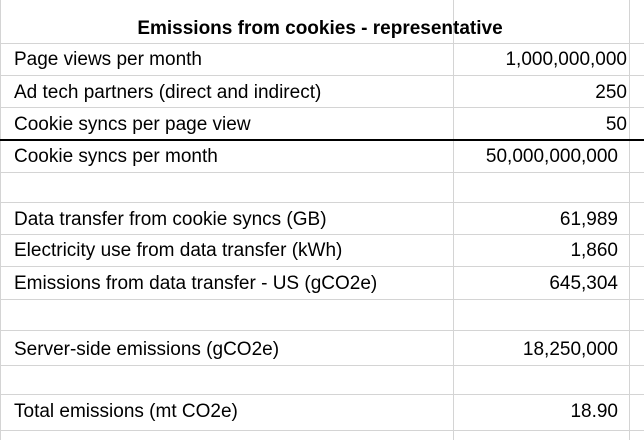 Image resolution: width=644 pixels, height=440 pixels. I want to click on row-label: Data transfer from cookie syncs (GB), so click(170, 219).